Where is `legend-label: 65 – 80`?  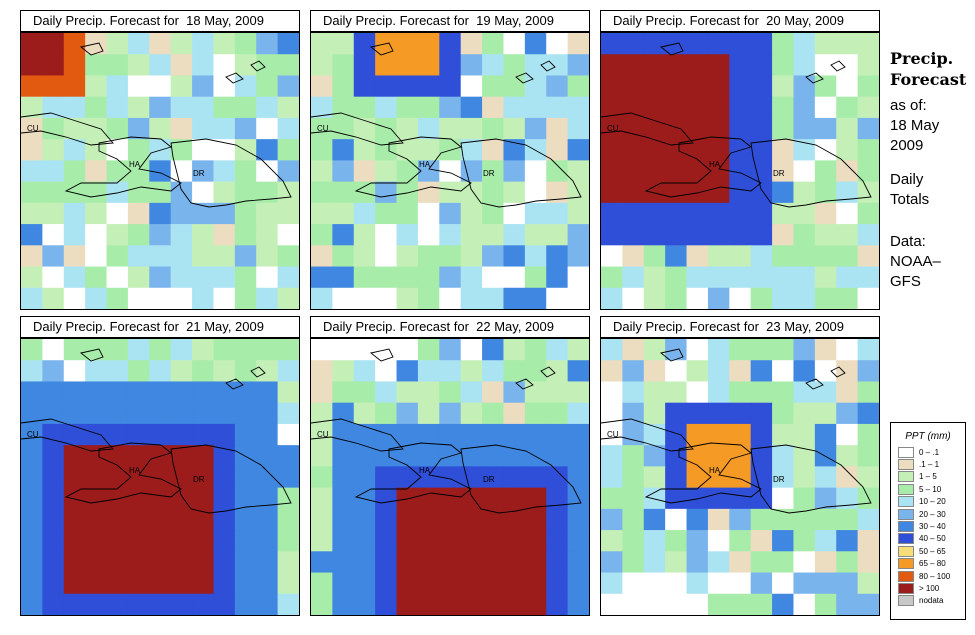 legend-label: 65 – 80 is located at coordinates (932, 564).